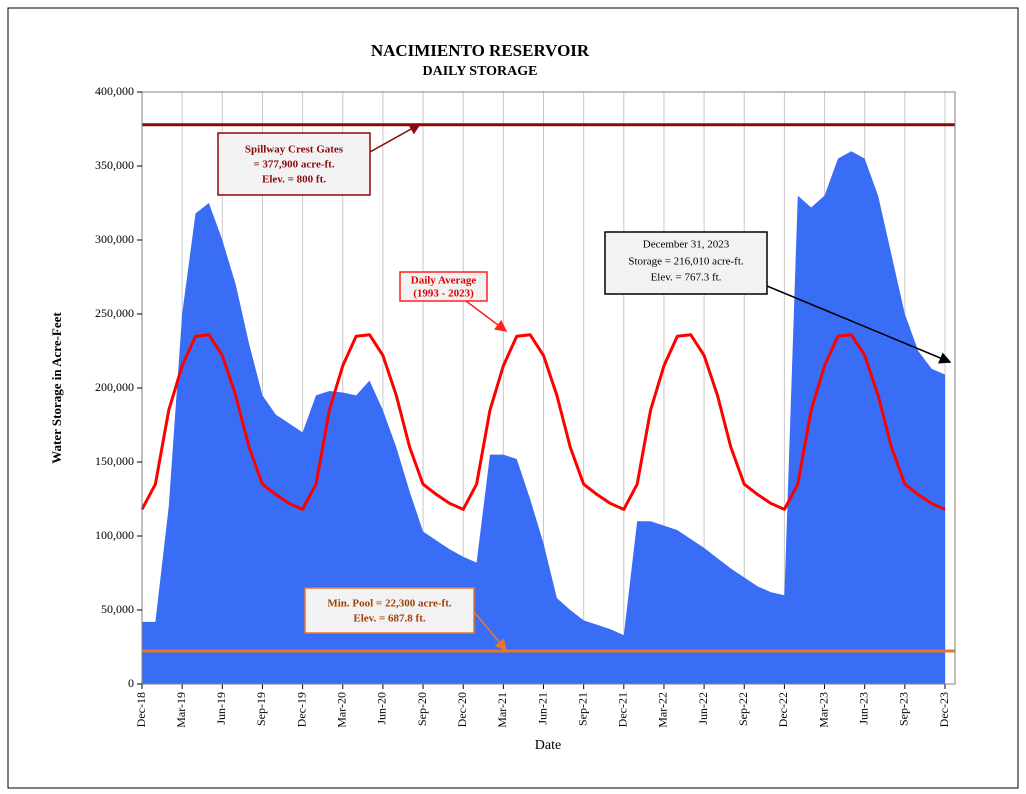 The width and height of the screenshot is (1026, 794). Describe the element at coordinates (502, 710) in the screenshot. I see `x-tick-label: Mar-21` at that location.